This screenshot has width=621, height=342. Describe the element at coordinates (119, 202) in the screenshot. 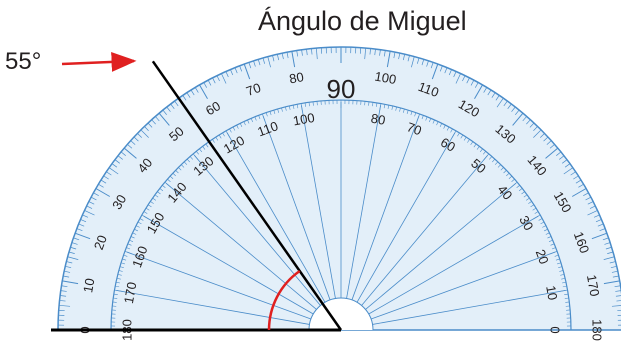

I see `scale-label: 30` at that location.